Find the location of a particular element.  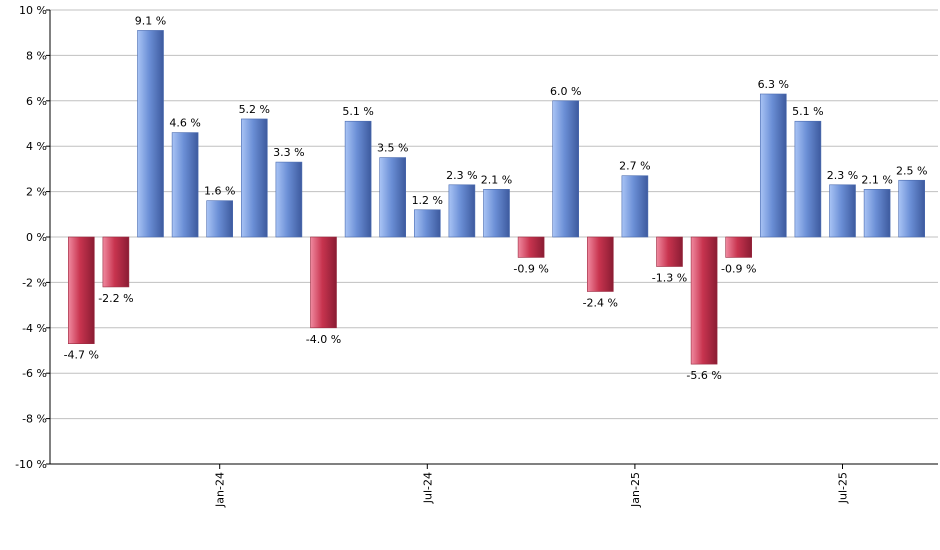

x-tick-label: Jan-25 is located at coordinates (635, 490).